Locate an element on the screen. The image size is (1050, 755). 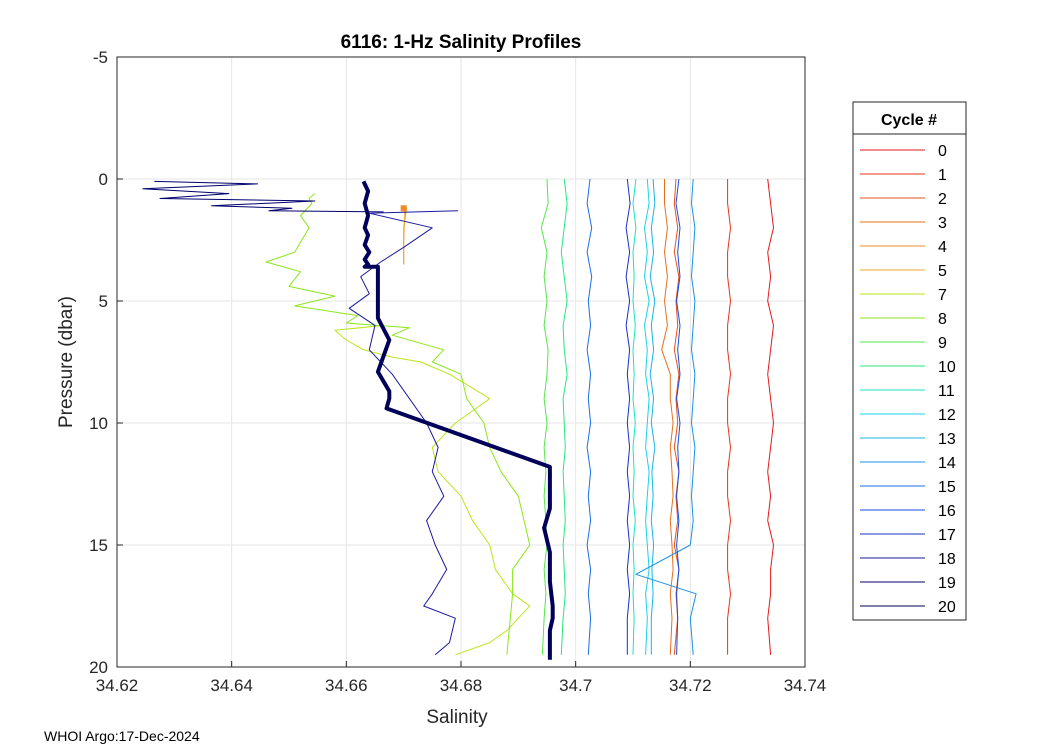
legend-title: Cycle # is located at coordinates (909, 120).